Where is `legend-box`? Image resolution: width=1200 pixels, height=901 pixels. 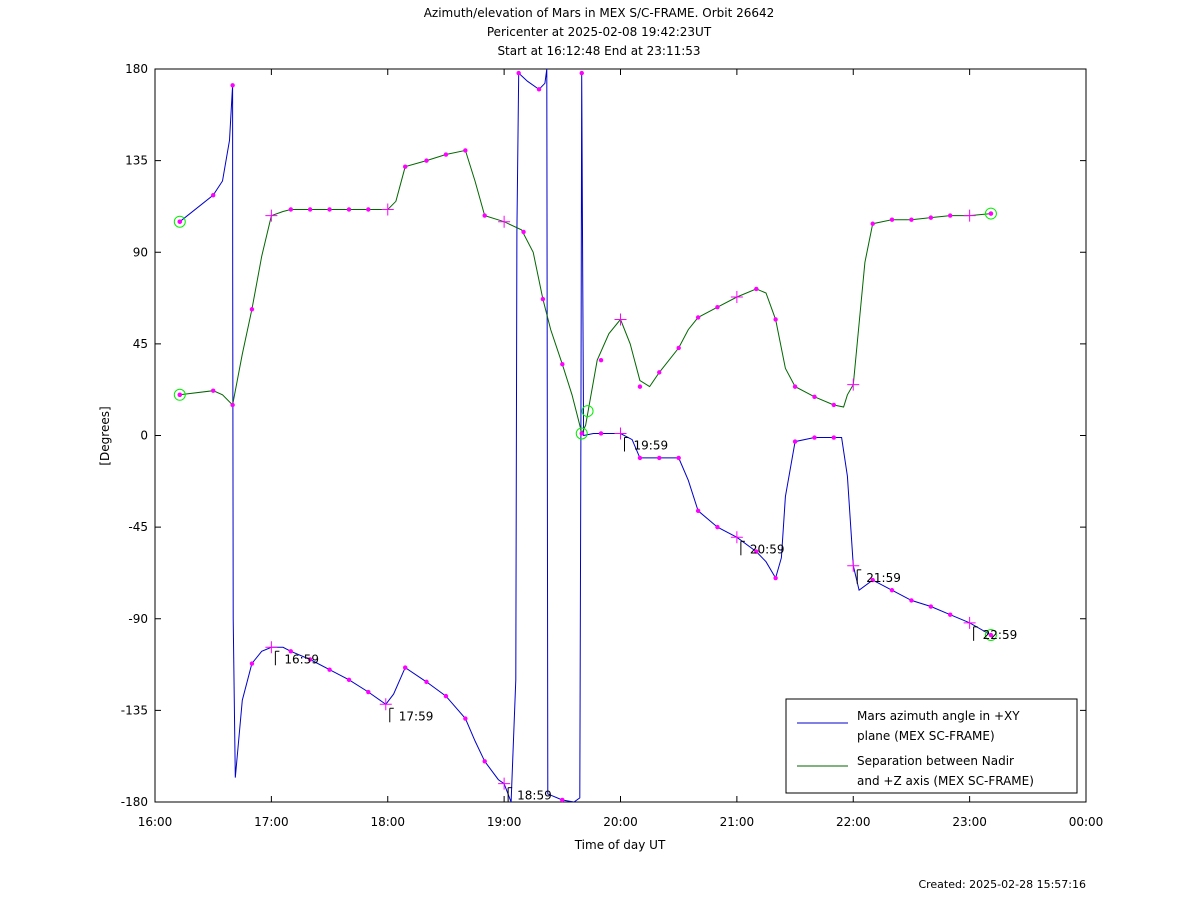
legend-box is located at coordinates (931, 746).